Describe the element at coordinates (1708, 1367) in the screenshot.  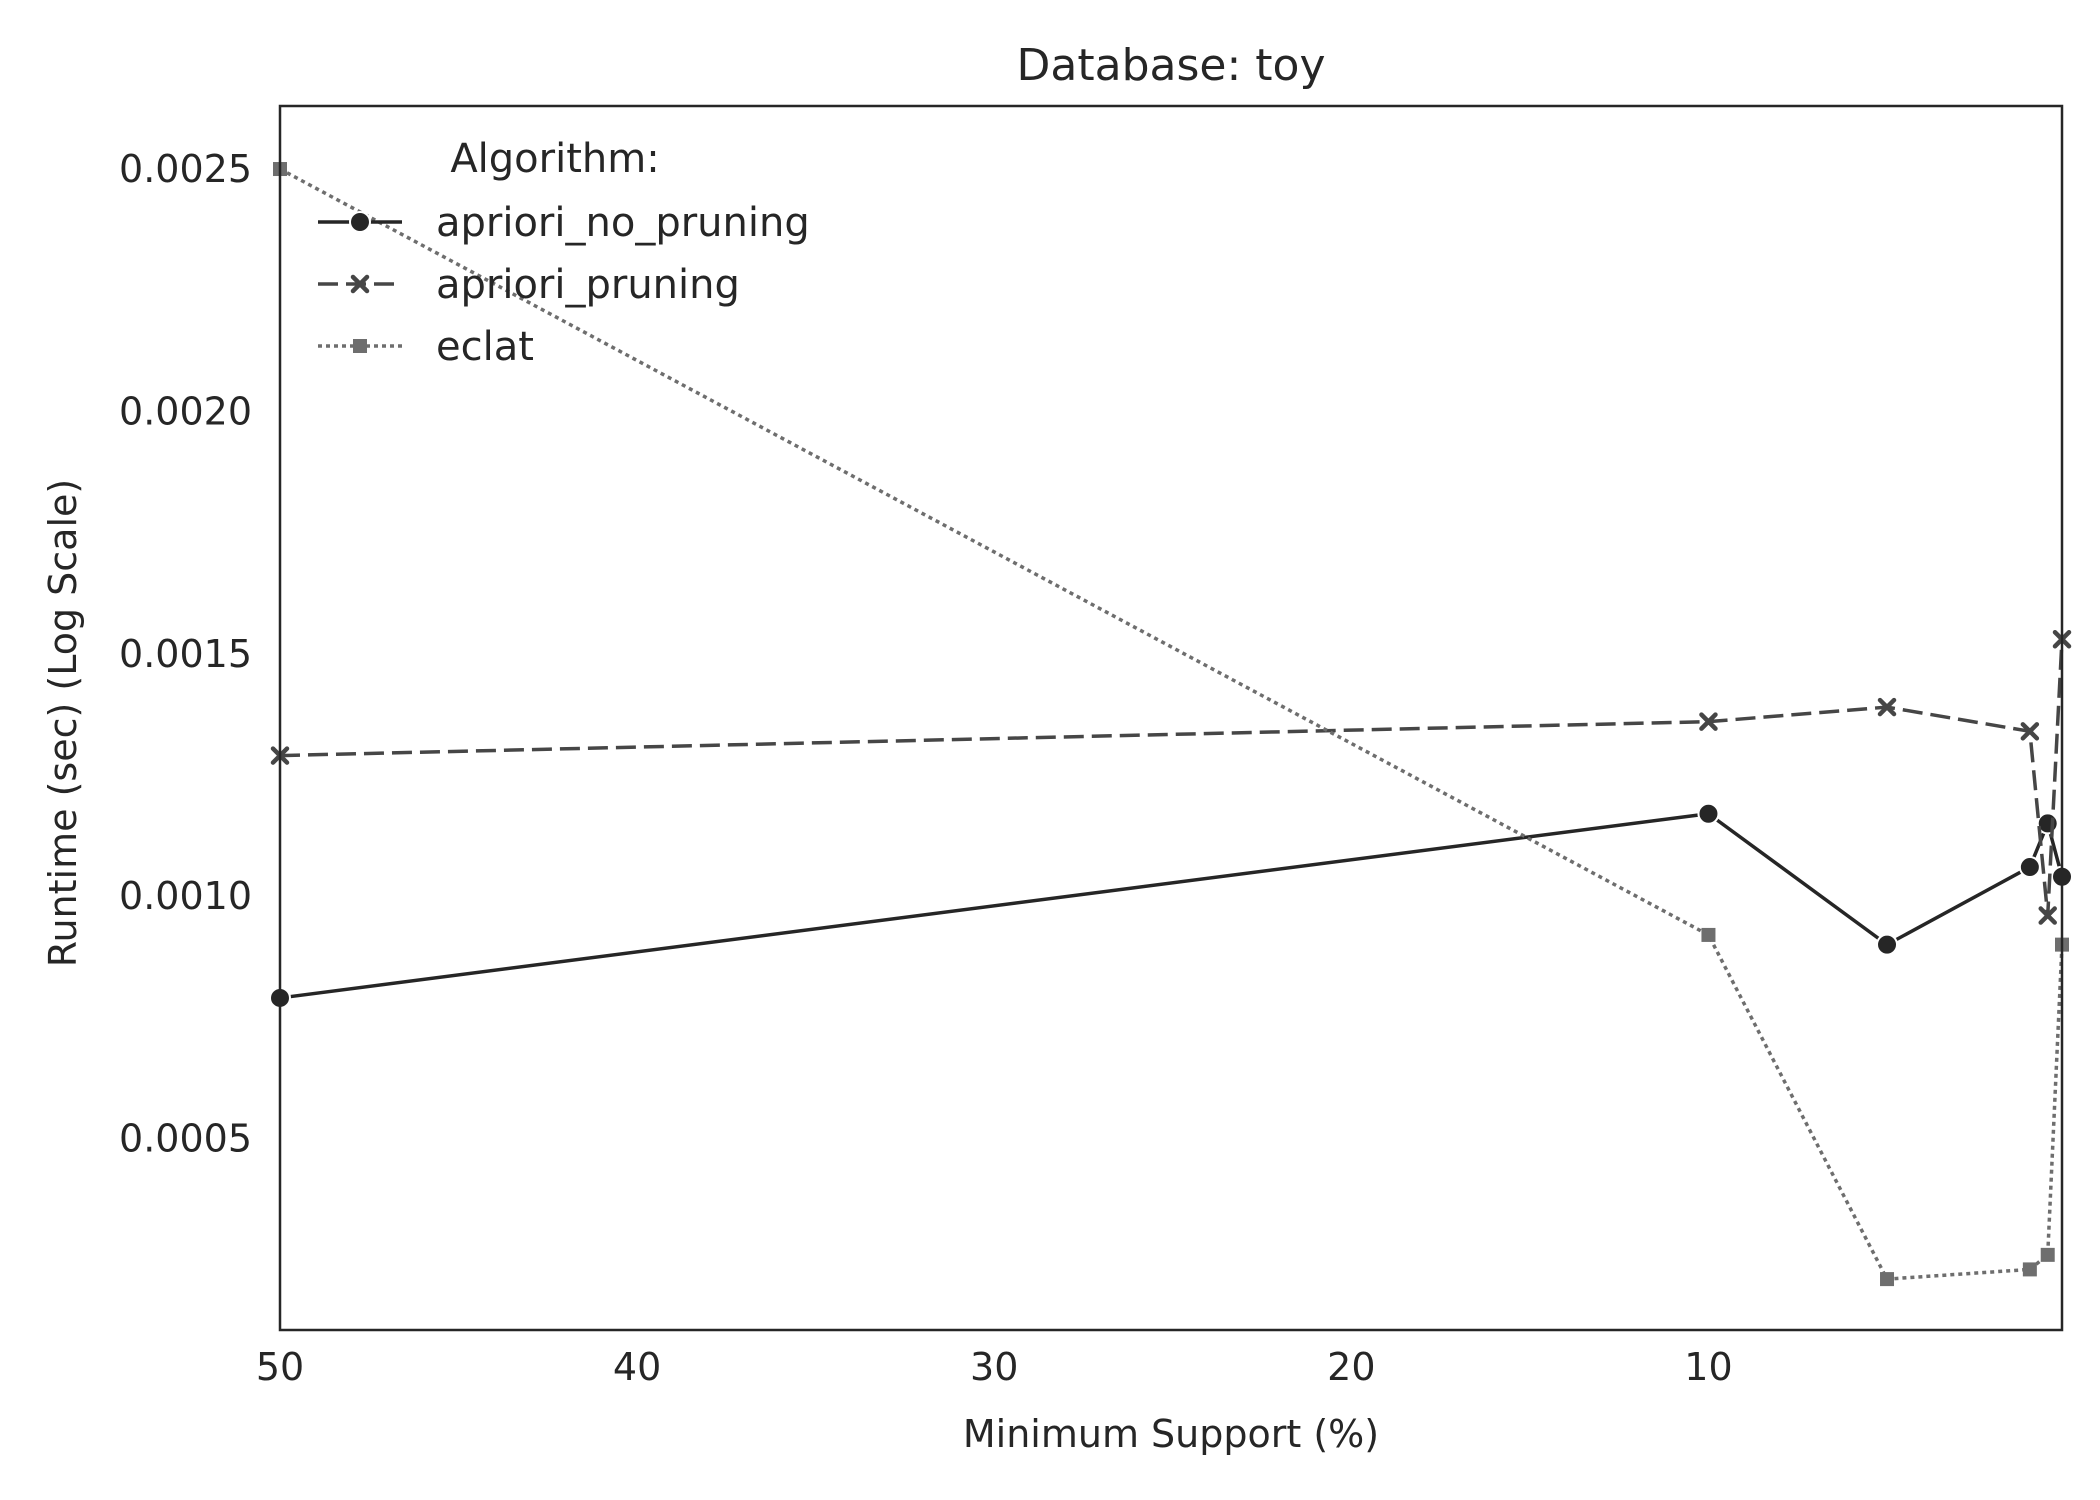
I see `x-tick-label: 10` at that location.